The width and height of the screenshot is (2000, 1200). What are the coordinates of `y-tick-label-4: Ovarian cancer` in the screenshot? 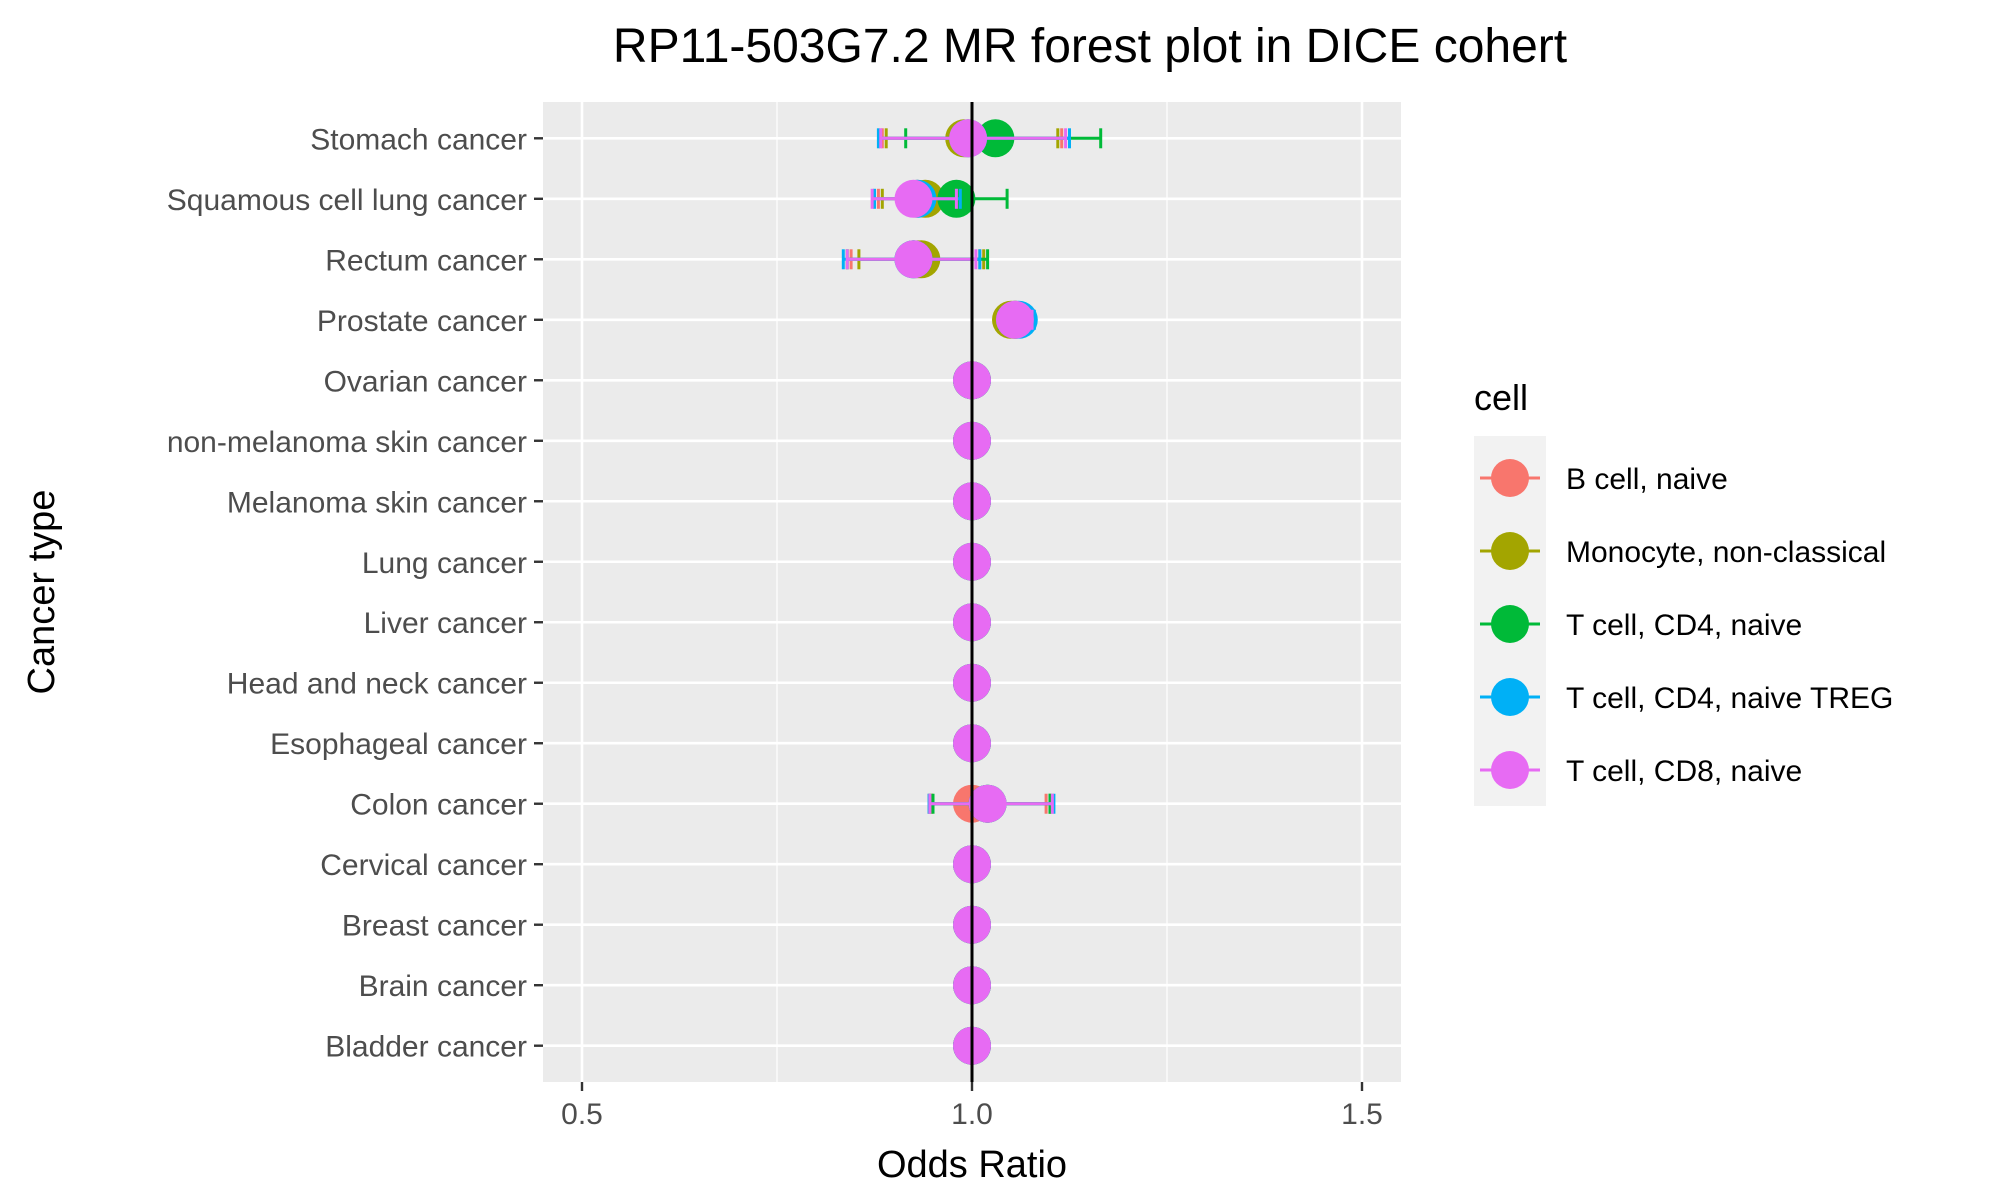 It's located at (425, 381).